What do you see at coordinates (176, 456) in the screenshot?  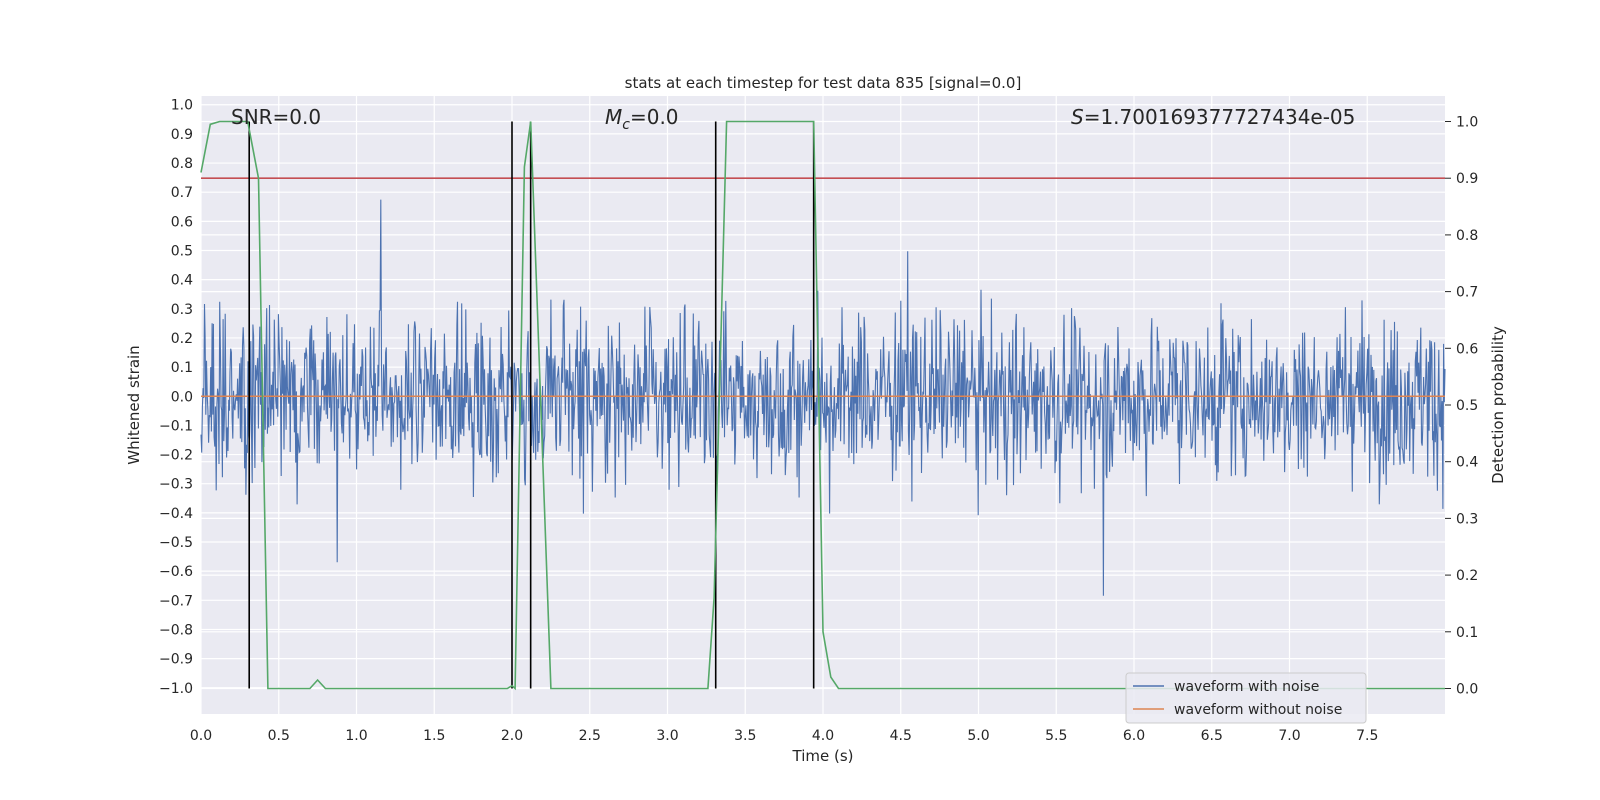 I see `y-tick-label: −0.2` at bounding box center [176, 456].